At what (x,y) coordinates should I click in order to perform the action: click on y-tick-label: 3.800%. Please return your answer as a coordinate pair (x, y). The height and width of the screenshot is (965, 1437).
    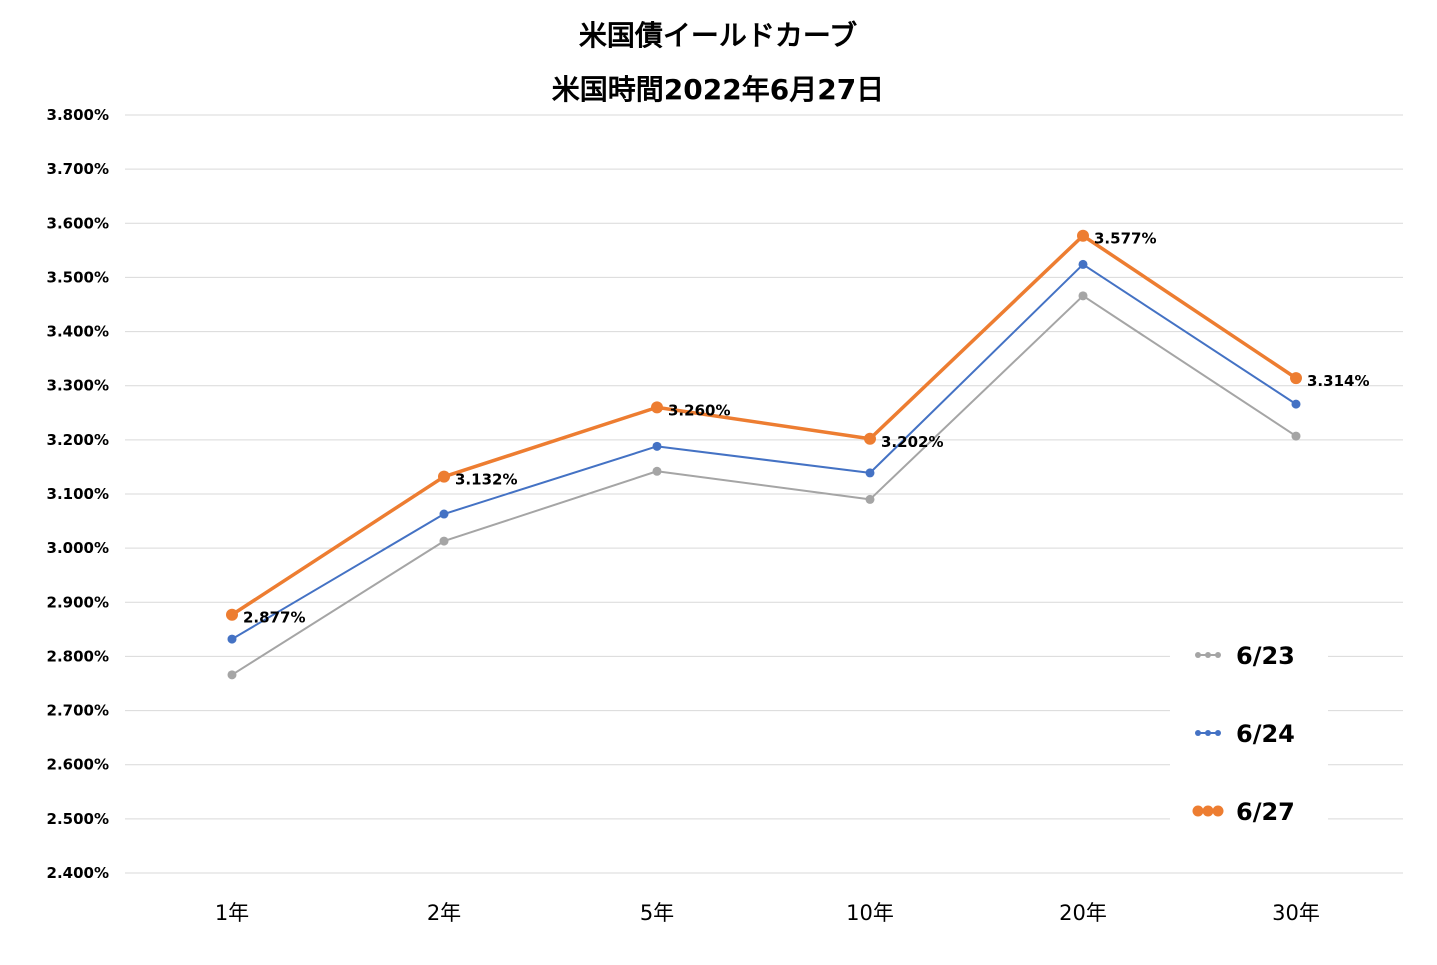
    Looking at the image, I should click on (78, 115).